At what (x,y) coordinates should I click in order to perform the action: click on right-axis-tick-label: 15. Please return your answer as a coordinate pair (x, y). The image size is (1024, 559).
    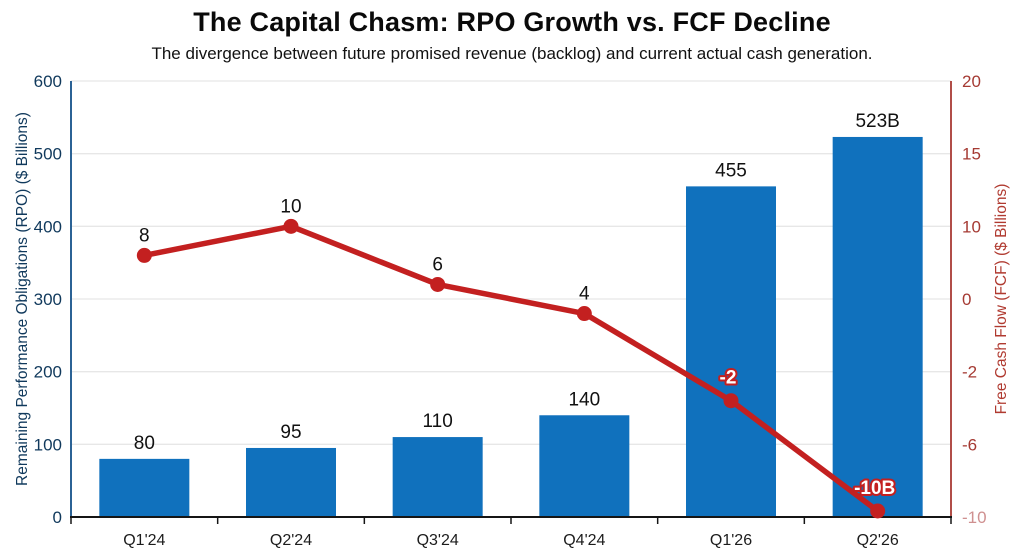
    Looking at the image, I should click on (971, 154).